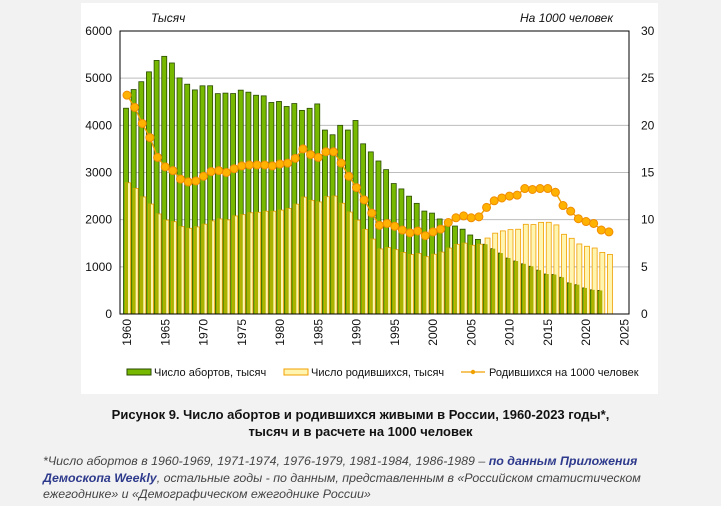 The width and height of the screenshot is (721, 506). What do you see at coordinates (510, 332) in the screenshot?
I see `x-tick-label: 2010` at bounding box center [510, 332].